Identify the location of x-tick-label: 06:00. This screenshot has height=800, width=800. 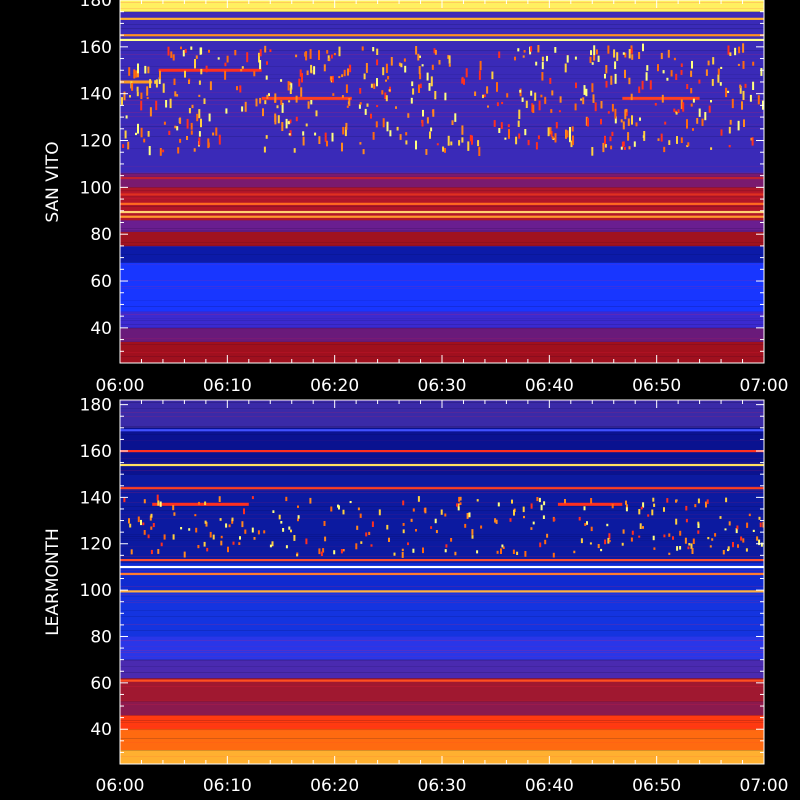
(120, 386).